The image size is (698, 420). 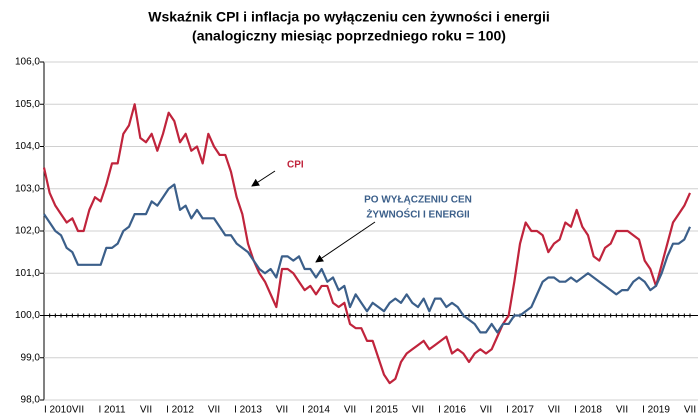 I want to click on x-tick-label: I 2013, so click(x=248, y=410).